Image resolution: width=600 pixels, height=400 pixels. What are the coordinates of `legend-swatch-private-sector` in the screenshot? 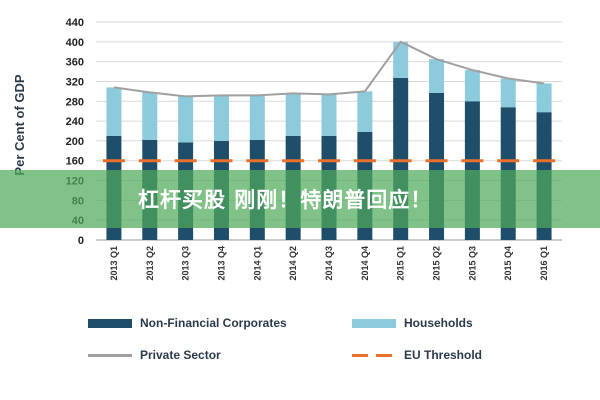 It's located at (110, 355).